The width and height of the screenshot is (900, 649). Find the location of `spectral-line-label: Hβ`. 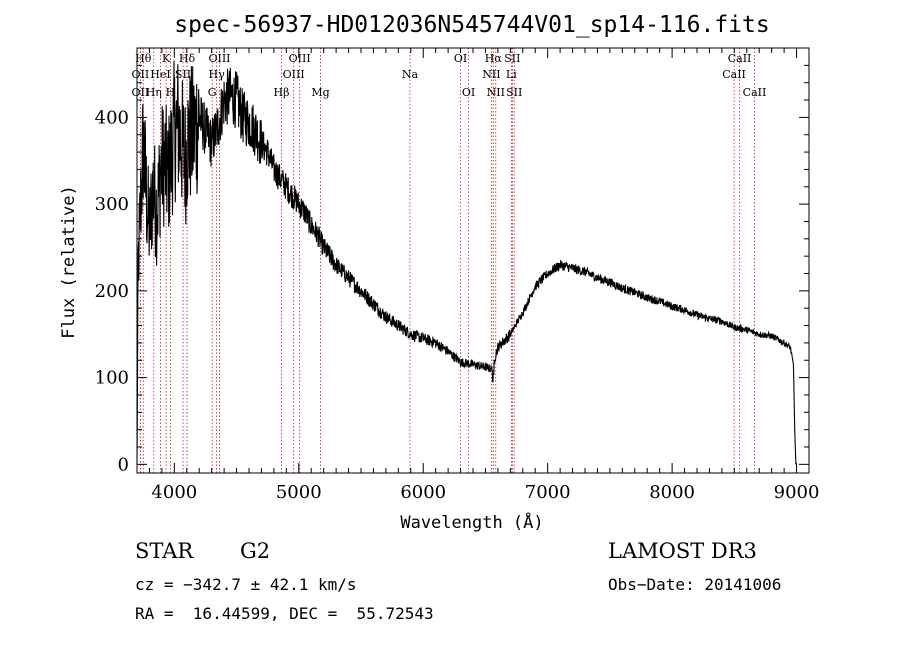

spectral-line-label: Hβ is located at coordinates (282, 92).